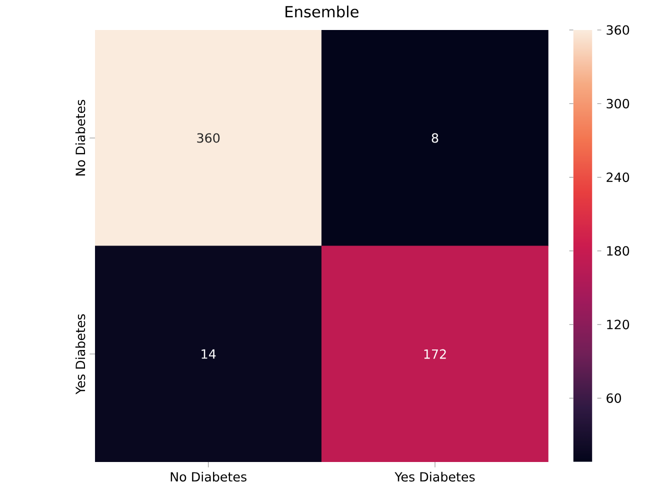 This screenshot has width=667, height=492. I want to click on color-bar-label: 240, so click(618, 177).